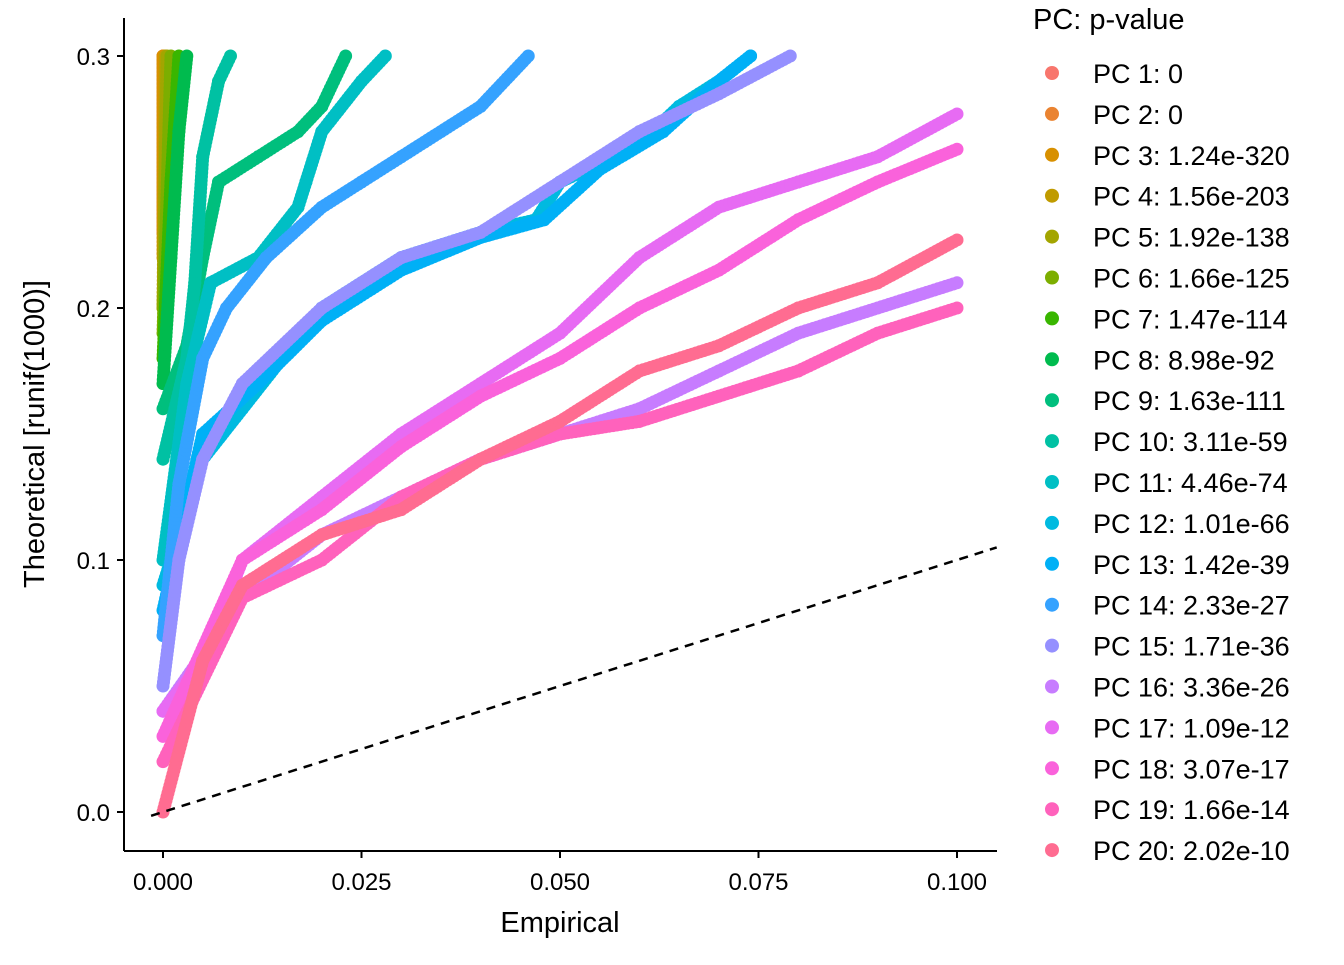 The image size is (1344, 965). I want to click on legend-label: PC 1: 0, so click(1138, 74).